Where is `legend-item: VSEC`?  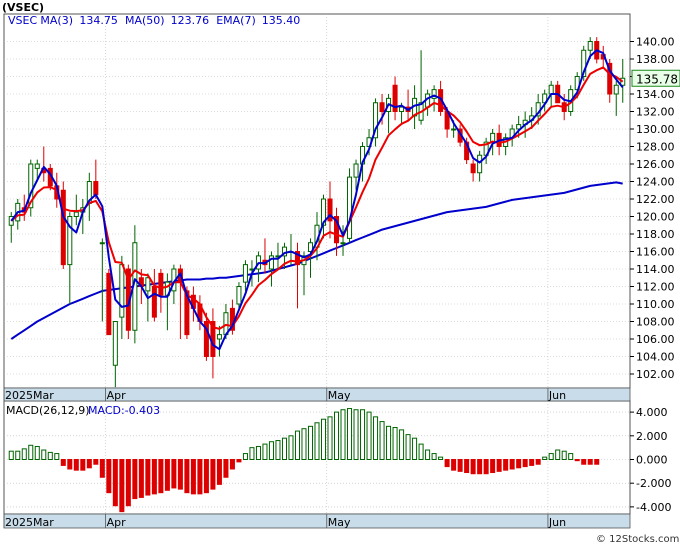
legend-item: VSEC is located at coordinates (22, 20).